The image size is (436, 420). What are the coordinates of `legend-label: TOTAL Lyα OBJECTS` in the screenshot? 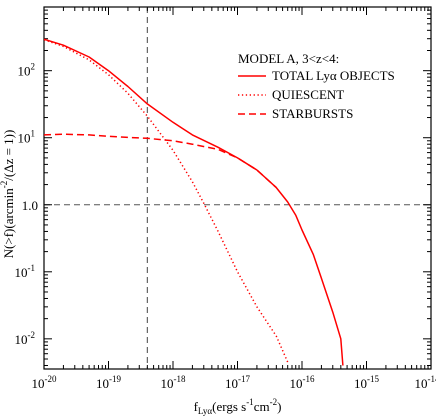 It's located at (333, 75).